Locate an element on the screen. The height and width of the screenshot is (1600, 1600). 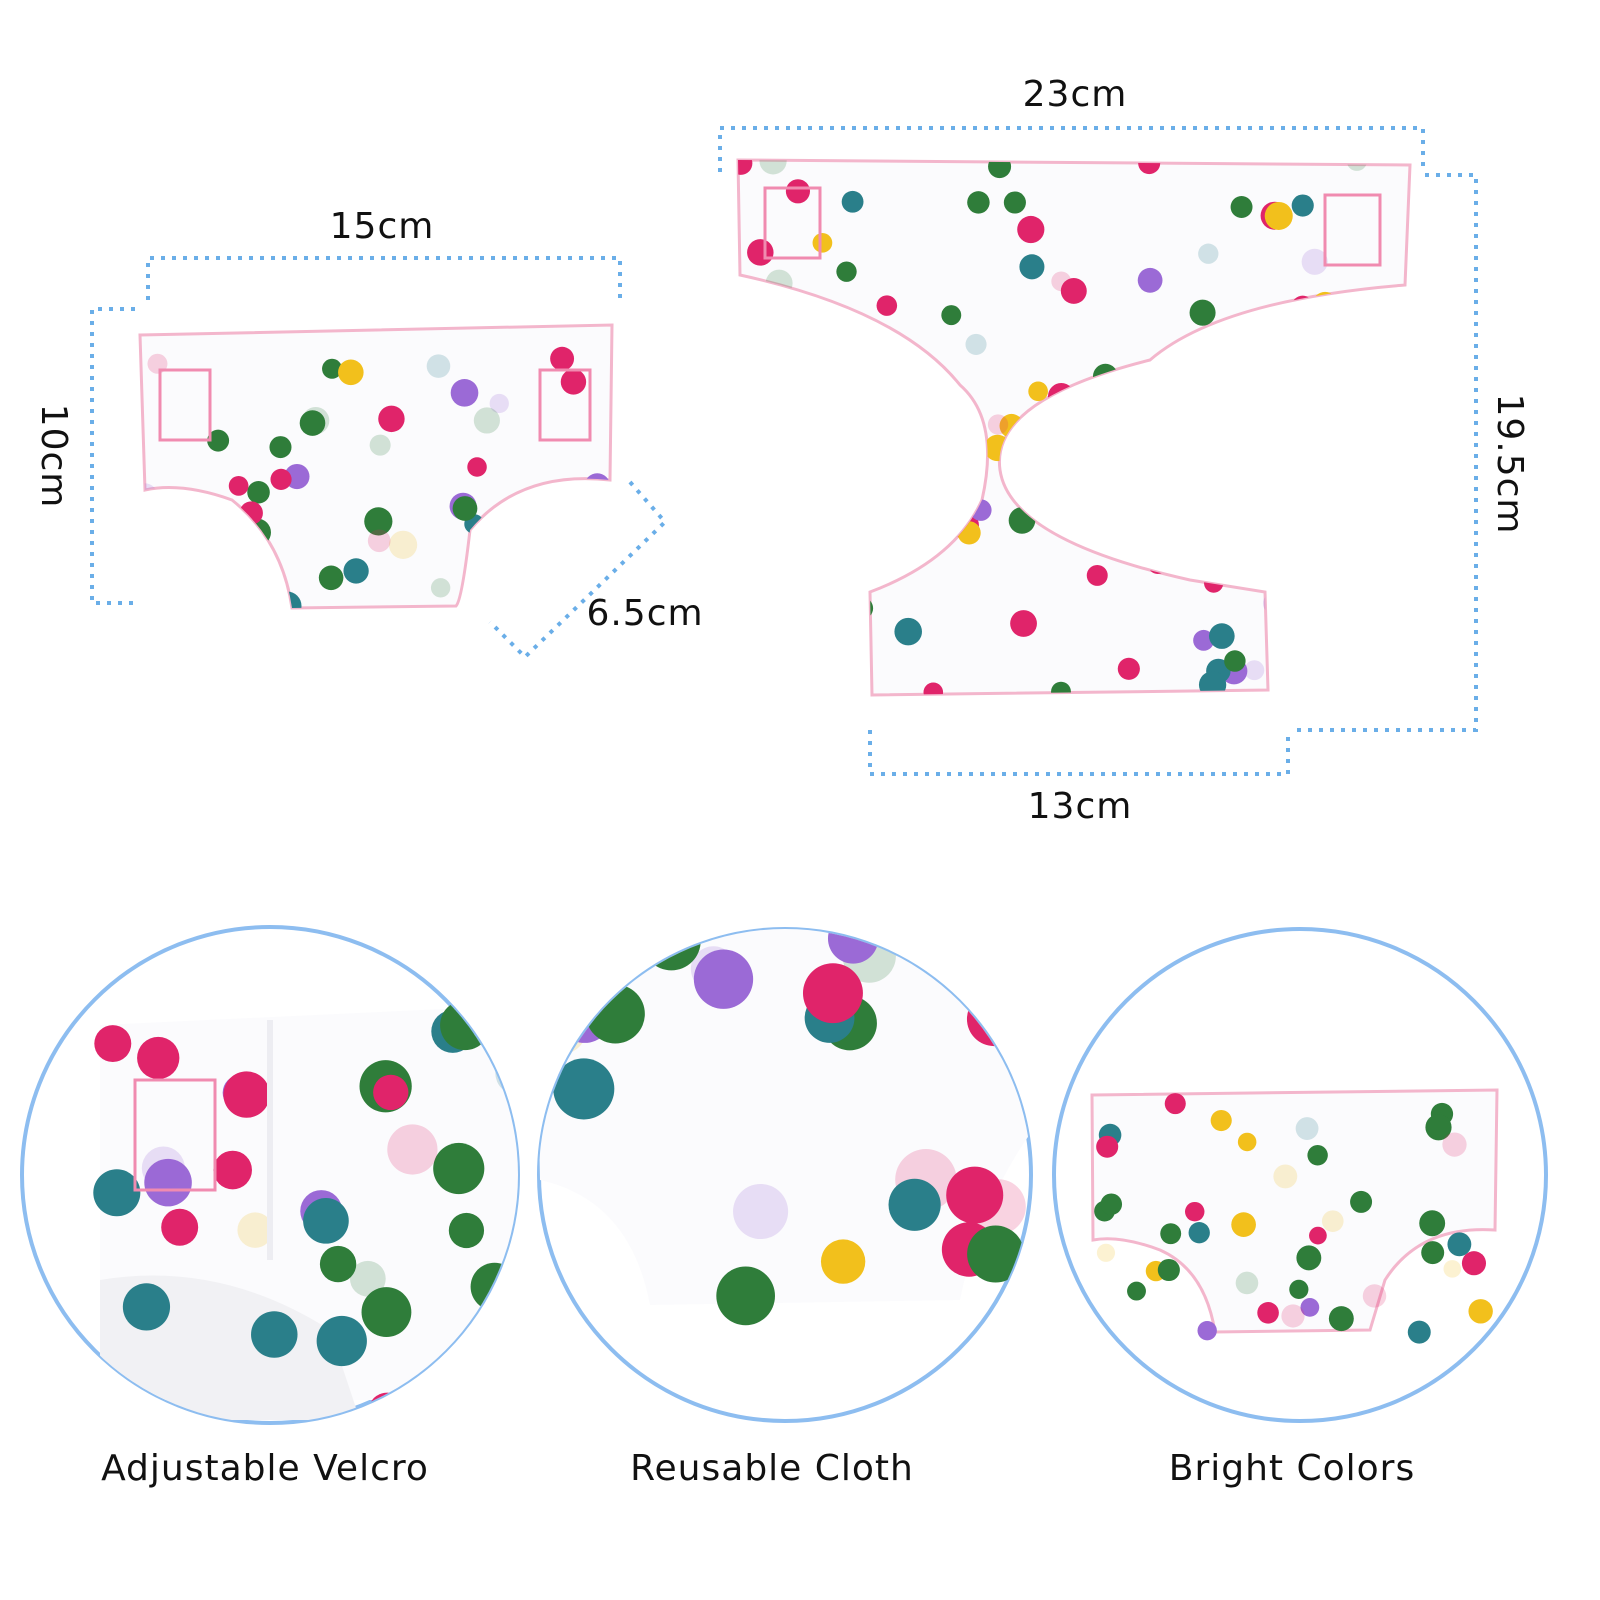
feature-label: Adjustable Velcro is located at coordinates (265, 1468).